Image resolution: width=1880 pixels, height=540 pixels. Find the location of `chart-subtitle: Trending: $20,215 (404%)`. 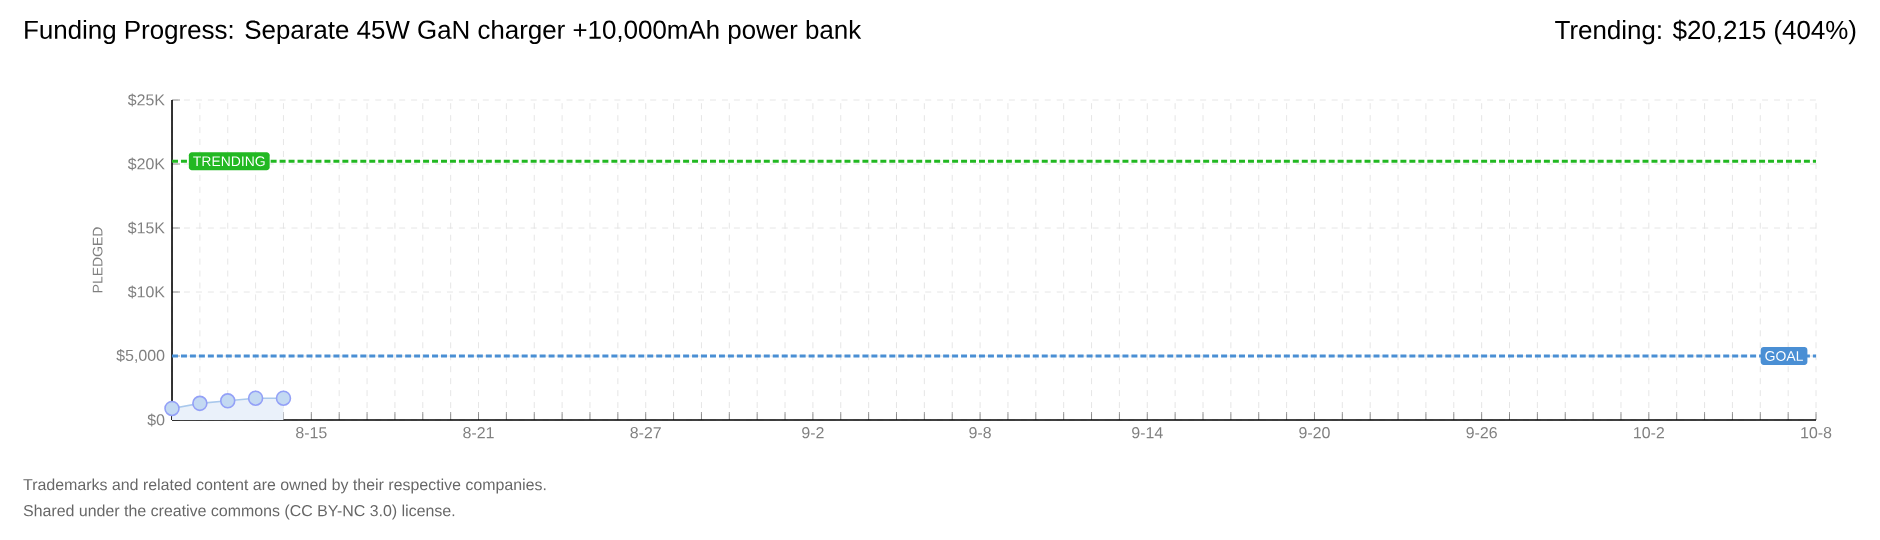

chart-subtitle: Trending: $20,215 (404%) is located at coordinates (1705, 32).